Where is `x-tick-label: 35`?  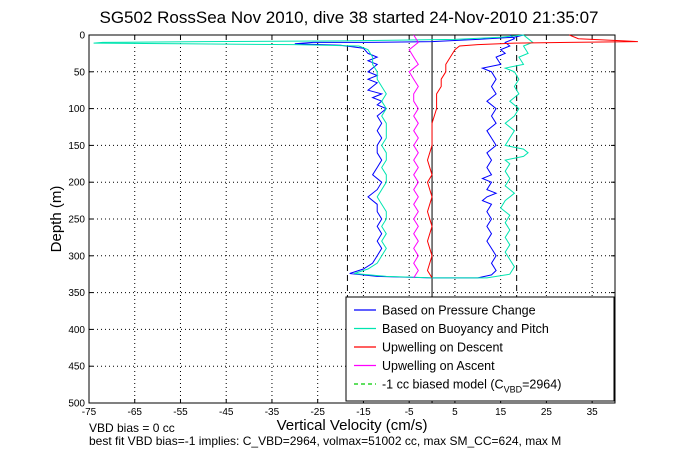
x-tick-label: 35 is located at coordinates (593, 412).